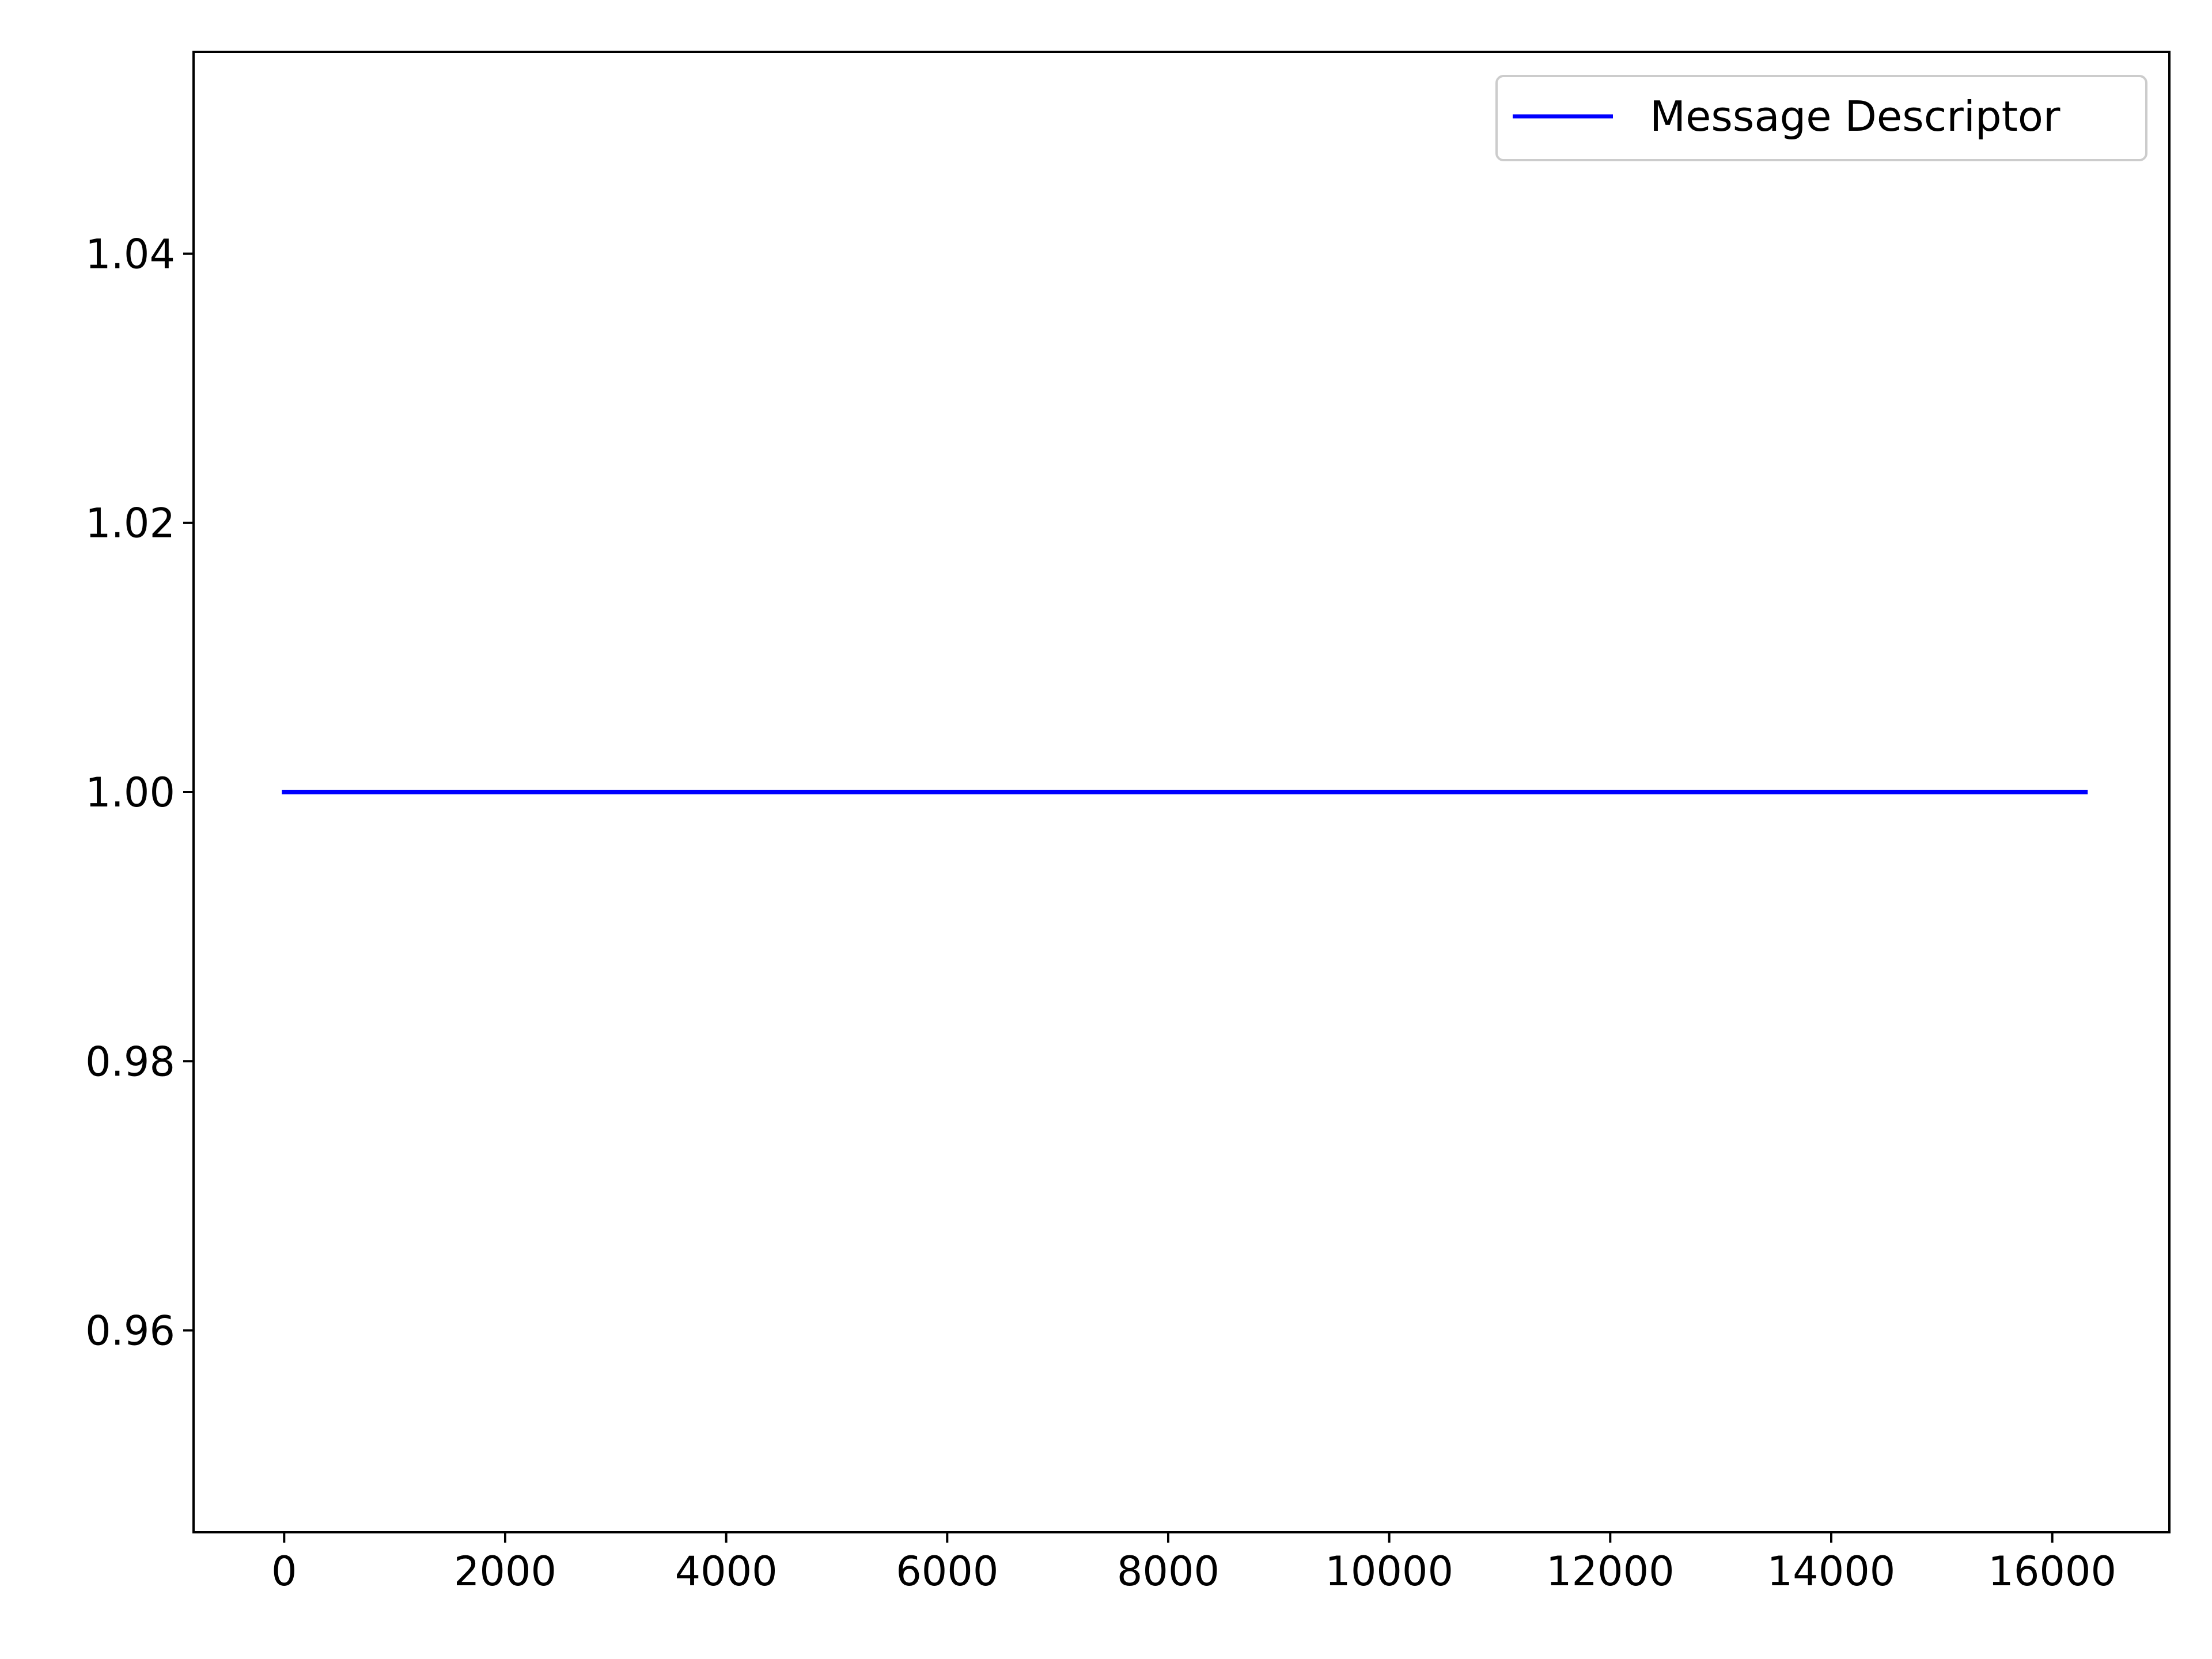 This screenshot has height=1659, width=2212. What do you see at coordinates (130, 1061) in the screenshot?
I see `y-tick-label: 0.98` at bounding box center [130, 1061].